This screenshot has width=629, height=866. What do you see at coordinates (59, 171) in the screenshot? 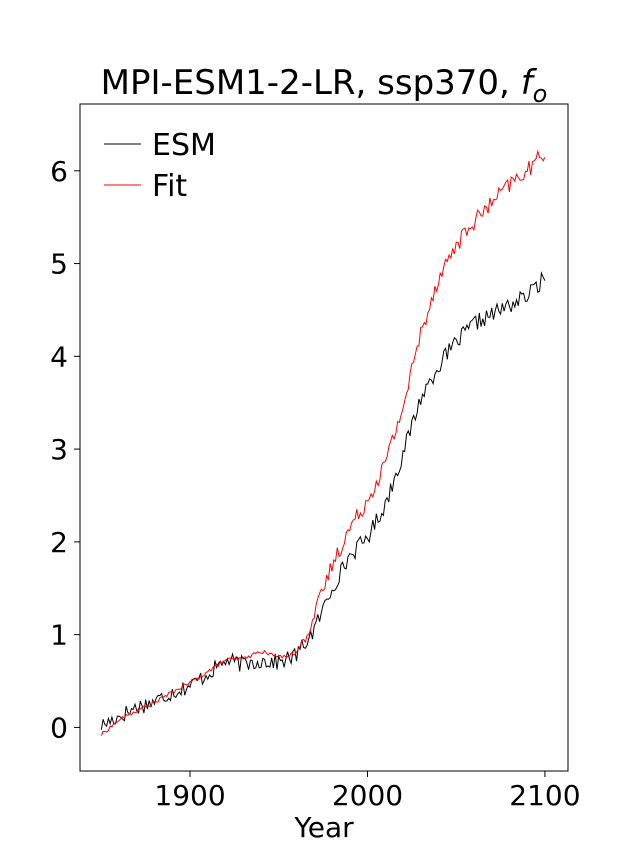
I see `y-tick-label: 6` at bounding box center [59, 171].